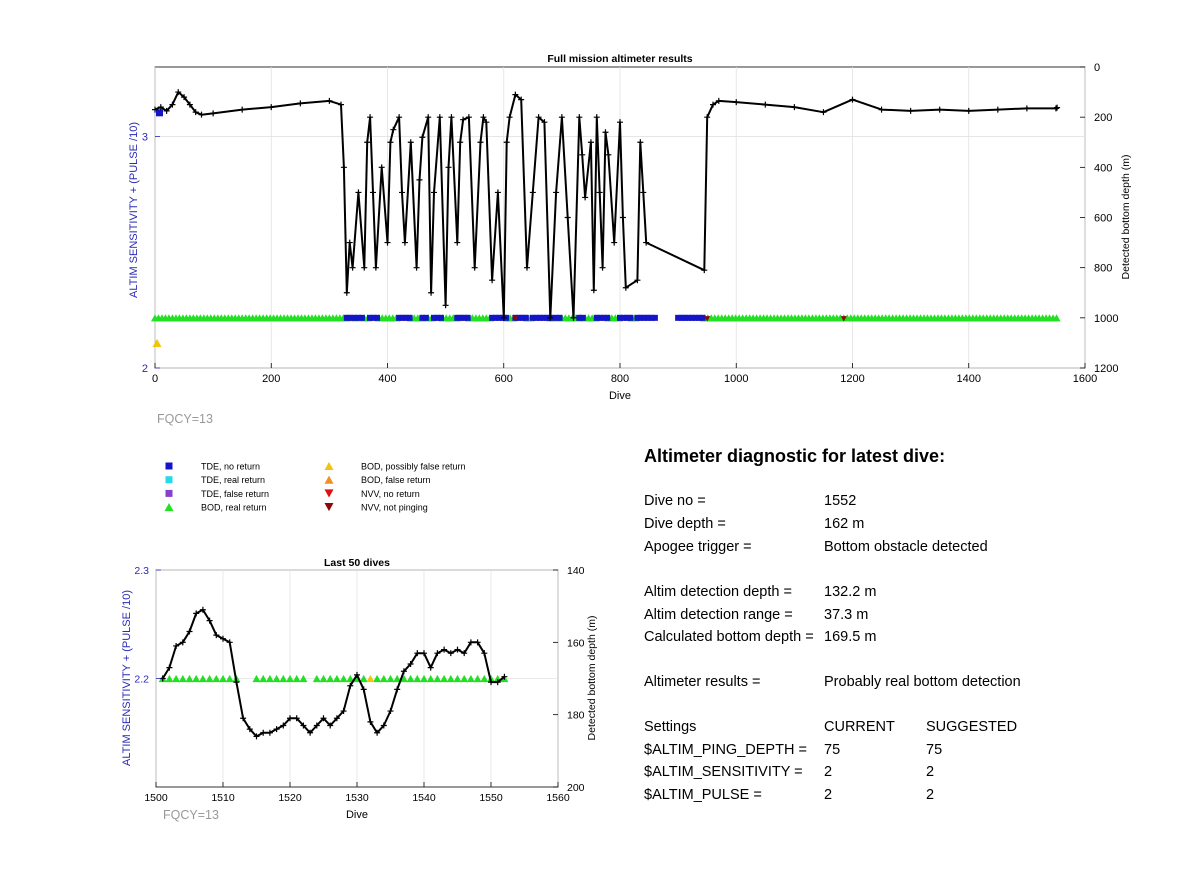 The width and height of the screenshot is (1200, 885). I want to click on legend-marker-bod_false_return, so click(329, 479).